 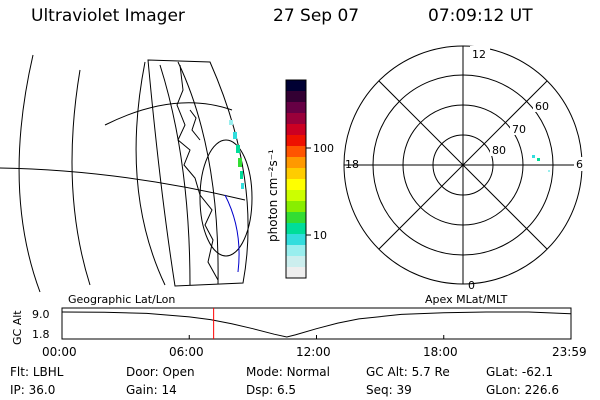 I want to click on map-pole-circle, so click(x=226, y=198).